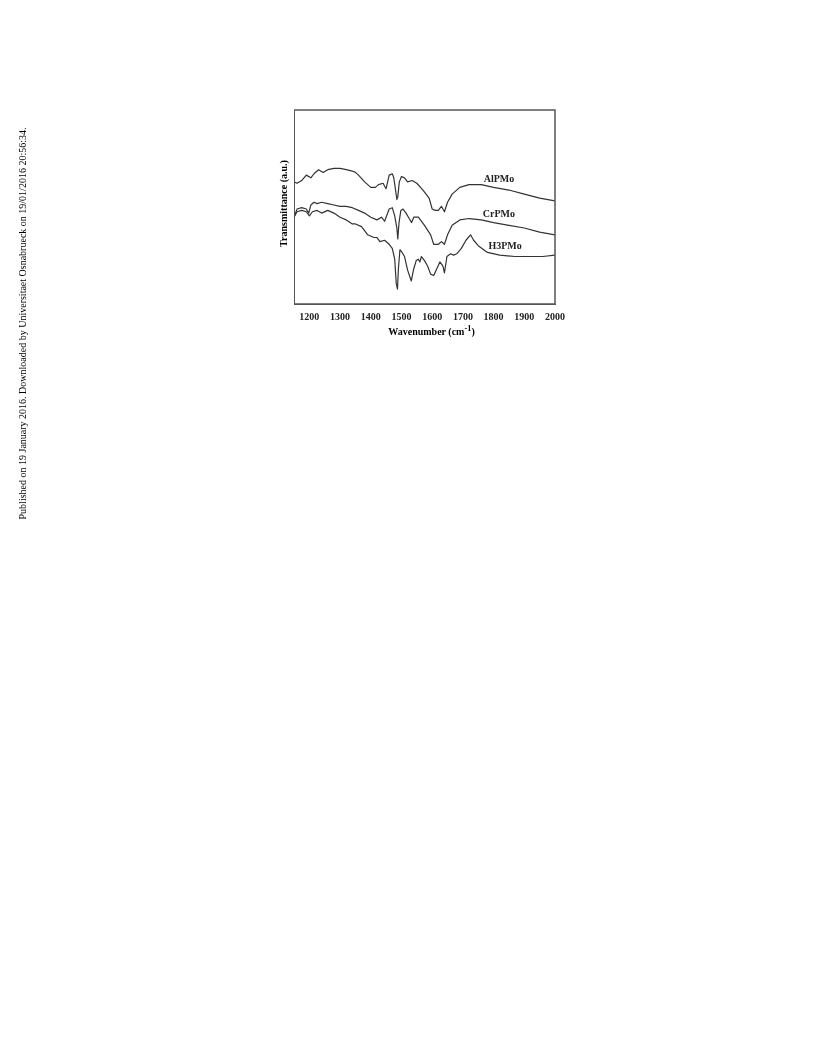  I want to click on x-tick-label: 1600, so click(432, 316).